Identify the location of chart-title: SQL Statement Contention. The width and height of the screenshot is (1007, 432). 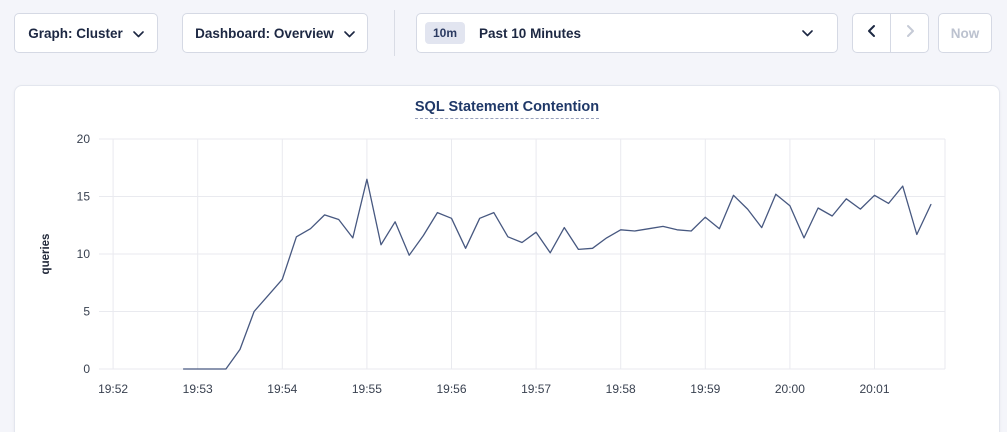
(507, 109).